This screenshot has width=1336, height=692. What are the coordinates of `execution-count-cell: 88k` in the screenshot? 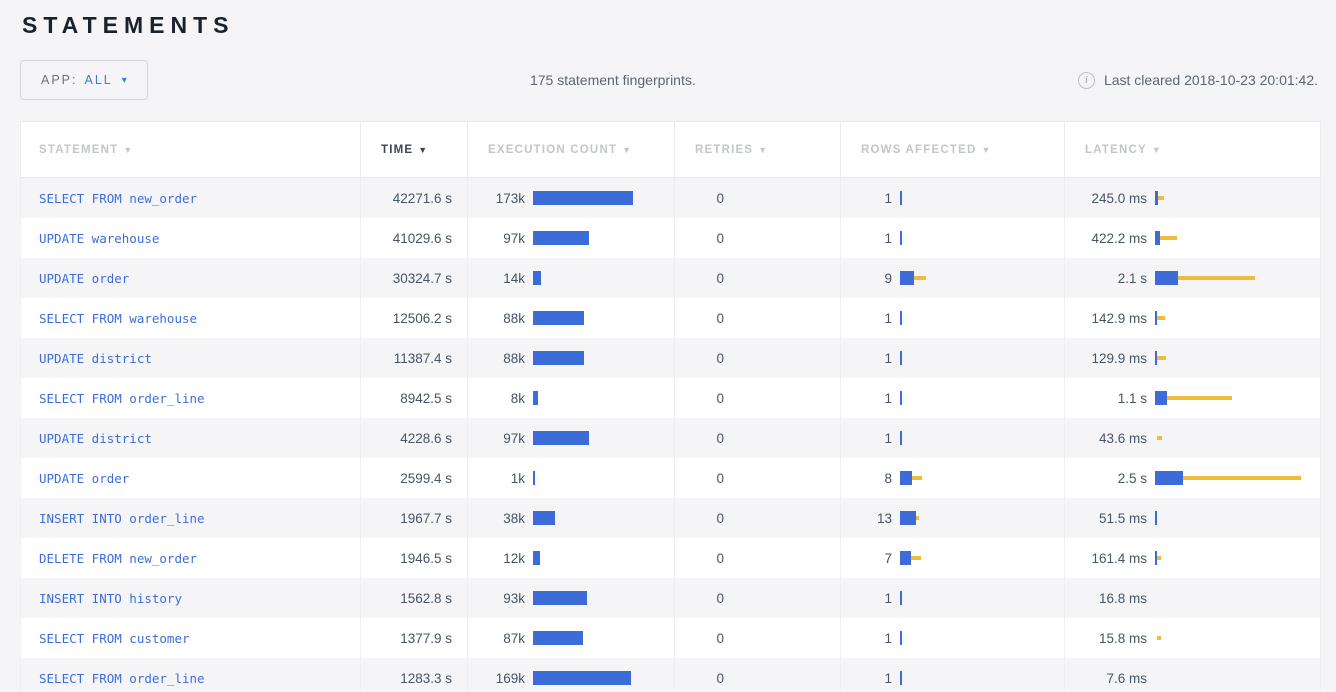 It's located at (571, 358).